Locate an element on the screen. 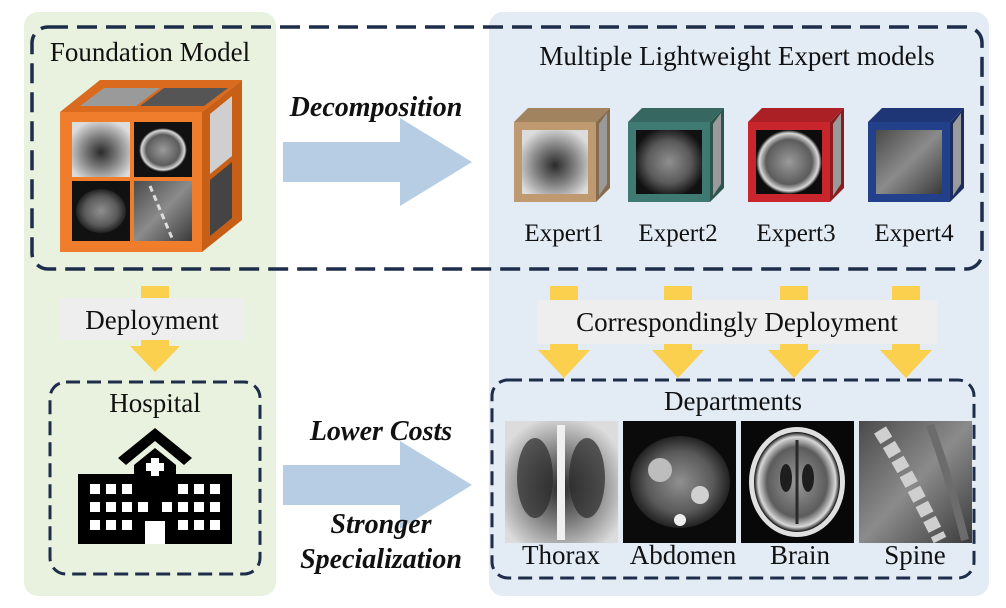 The height and width of the screenshot is (608, 1006). deployment-label-background is located at coordinates (152, 319).